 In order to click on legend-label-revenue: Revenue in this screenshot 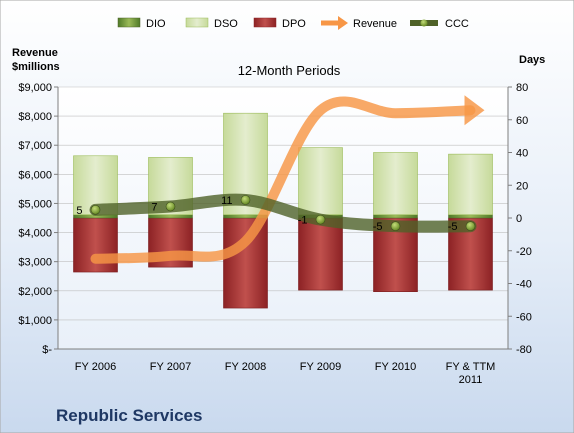, I will do `click(375, 24)`.